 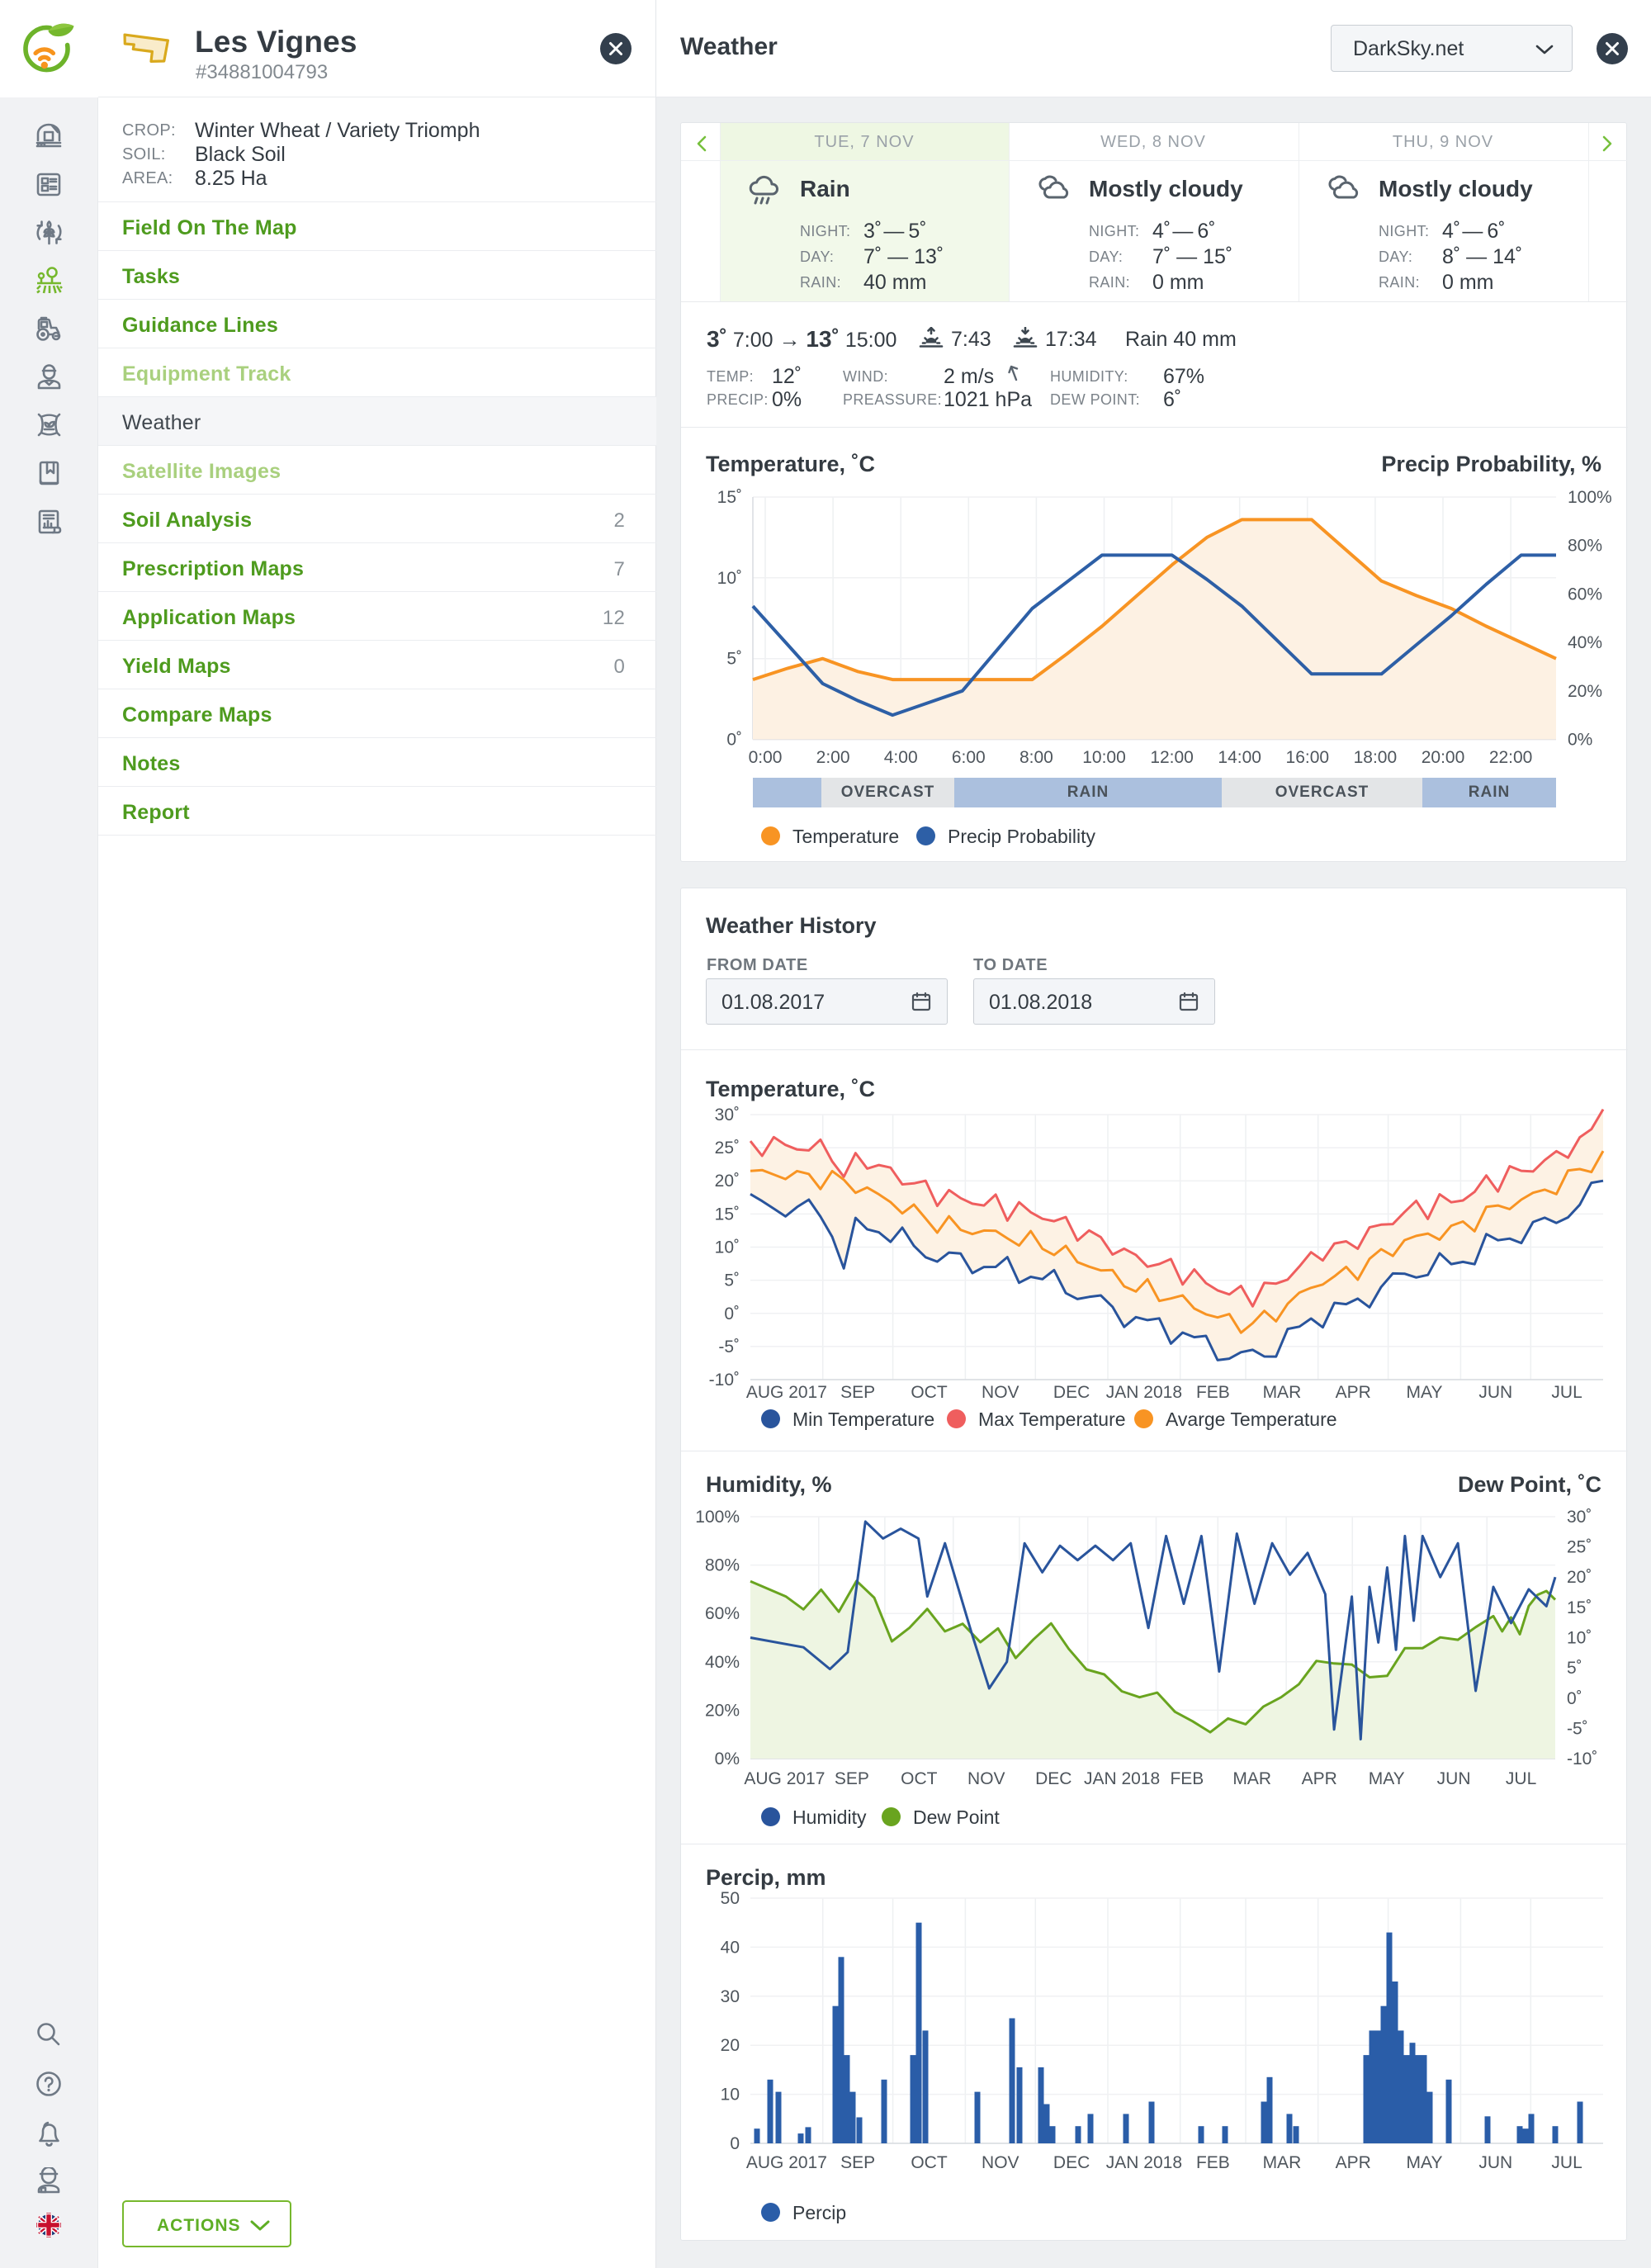 What do you see at coordinates (901, 757) in the screenshot?
I see `svg-text: 4:00` at bounding box center [901, 757].